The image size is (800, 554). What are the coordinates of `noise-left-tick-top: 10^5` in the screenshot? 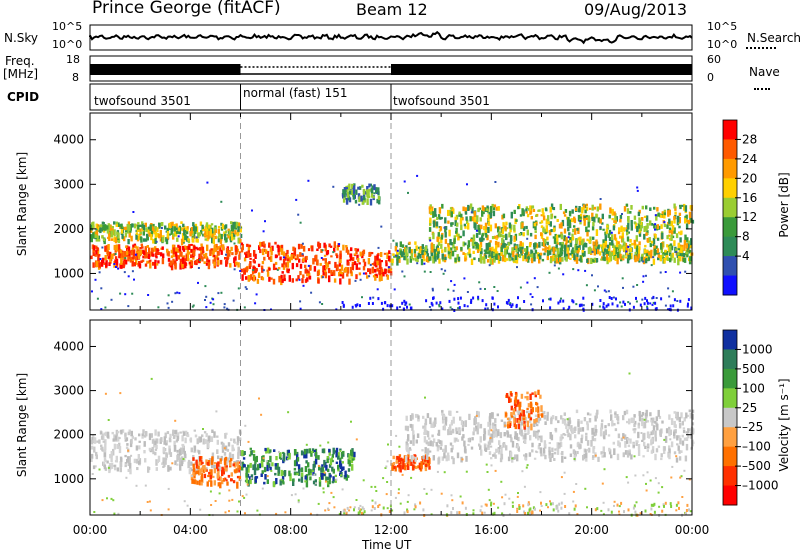 It's located at (67, 26).